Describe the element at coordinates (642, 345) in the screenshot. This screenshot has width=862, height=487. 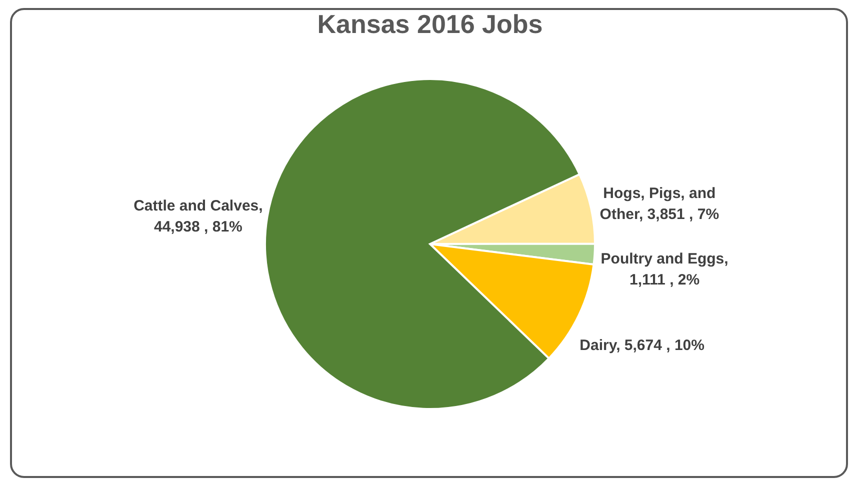
I see `slice-label: Dairy, 5,674 , 10%` at that location.